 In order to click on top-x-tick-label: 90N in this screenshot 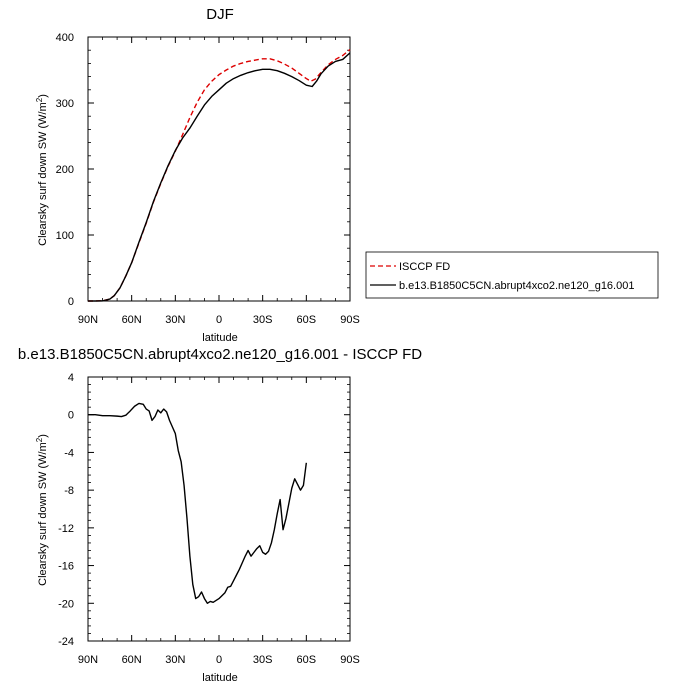, I will do `click(88, 320)`.